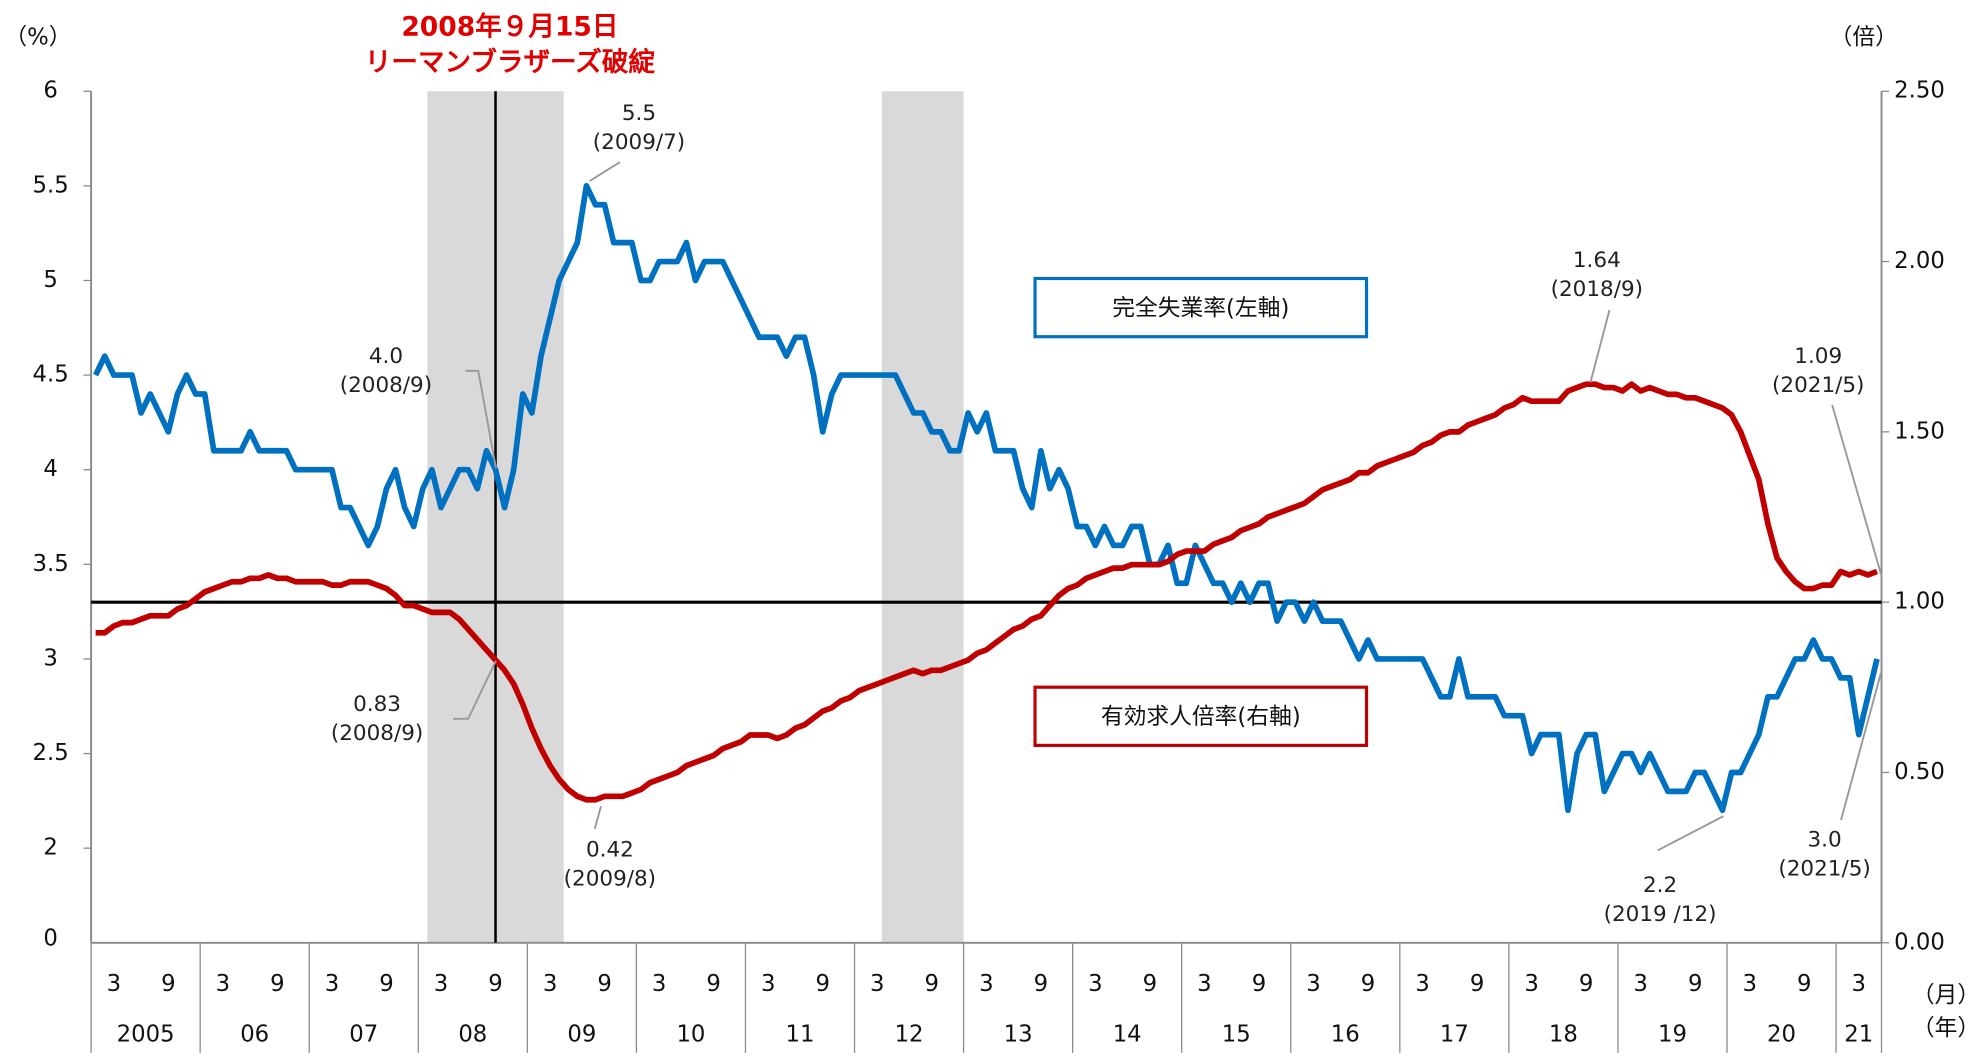 Image resolution: width=1984 pixels, height=1057 pixels. Describe the element at coordinates (1858, 1035) in the screenshot. I see `year-label: 21` at that location.